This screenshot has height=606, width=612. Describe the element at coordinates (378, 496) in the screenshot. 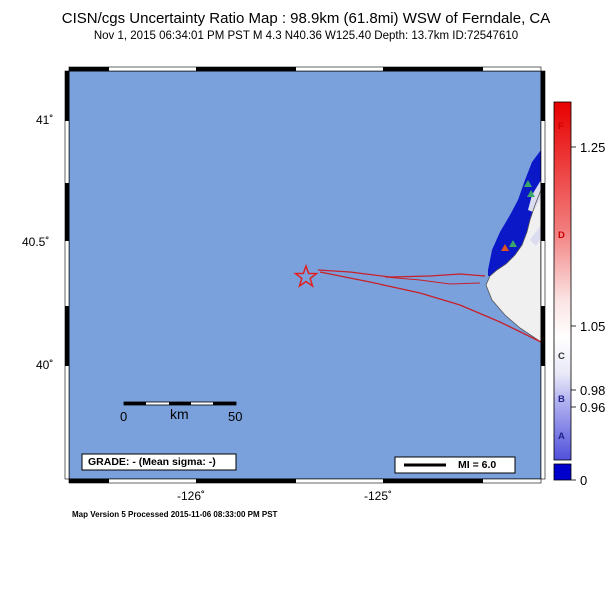

I see `lon-tick-125: -125˚` at that location.